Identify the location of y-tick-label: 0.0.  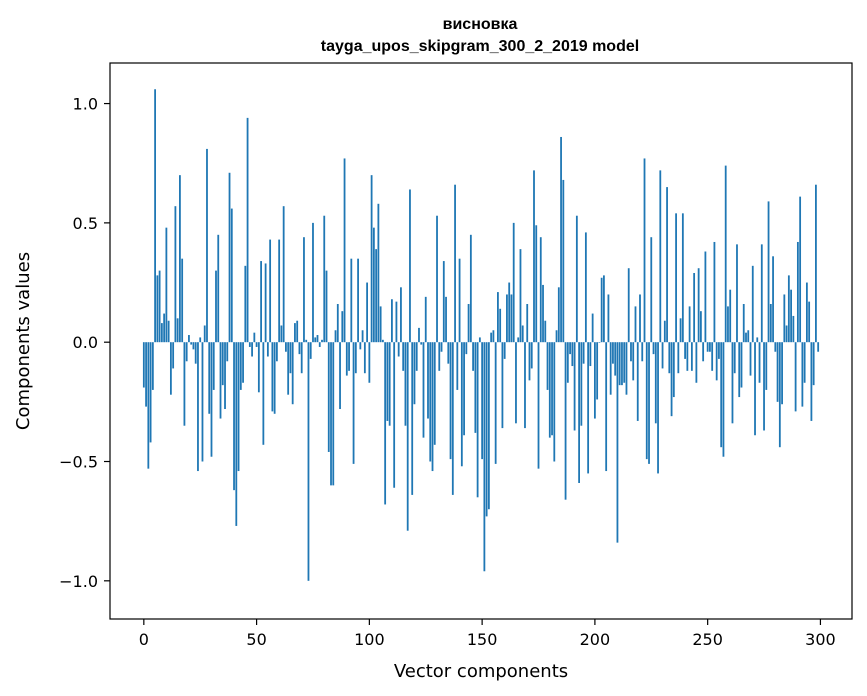
(85, 342).